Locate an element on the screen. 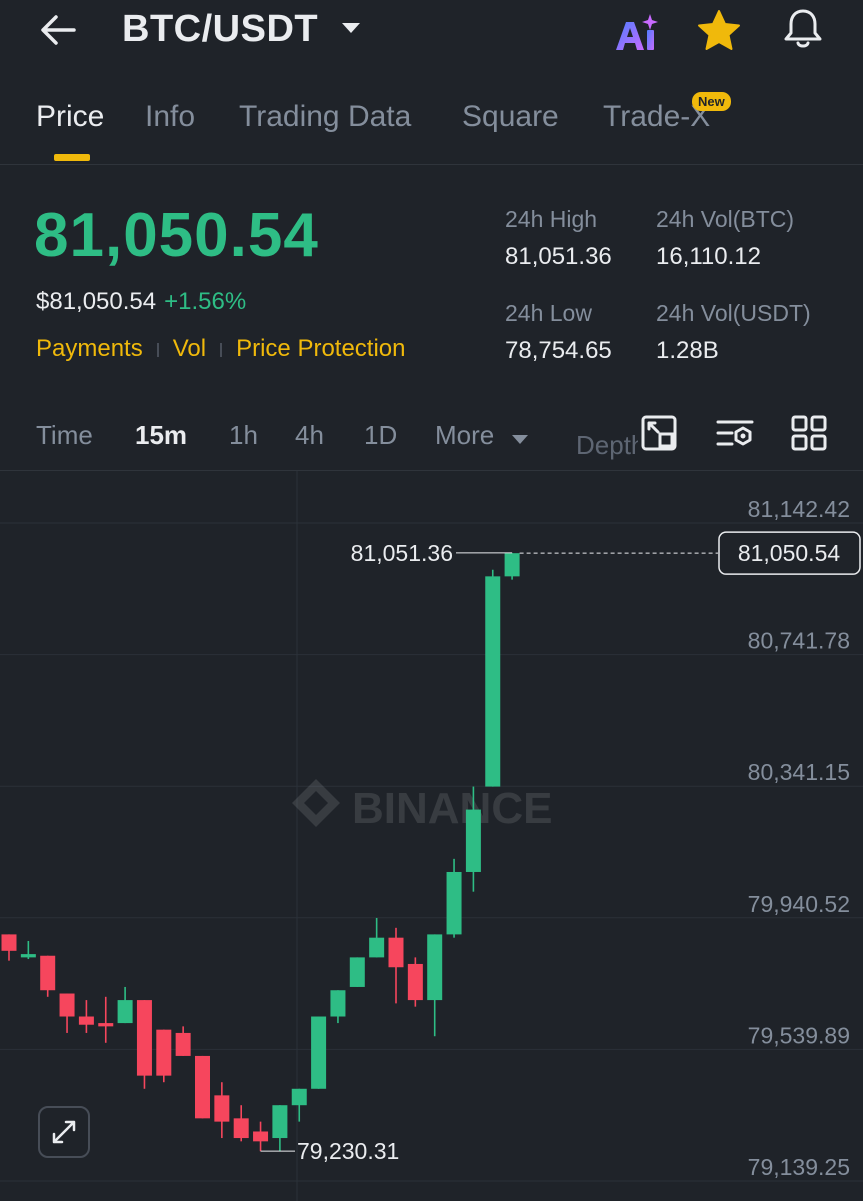 This screenshot has width=863, height=1201. high-label: 24h High is located at coordinates (551, 219).